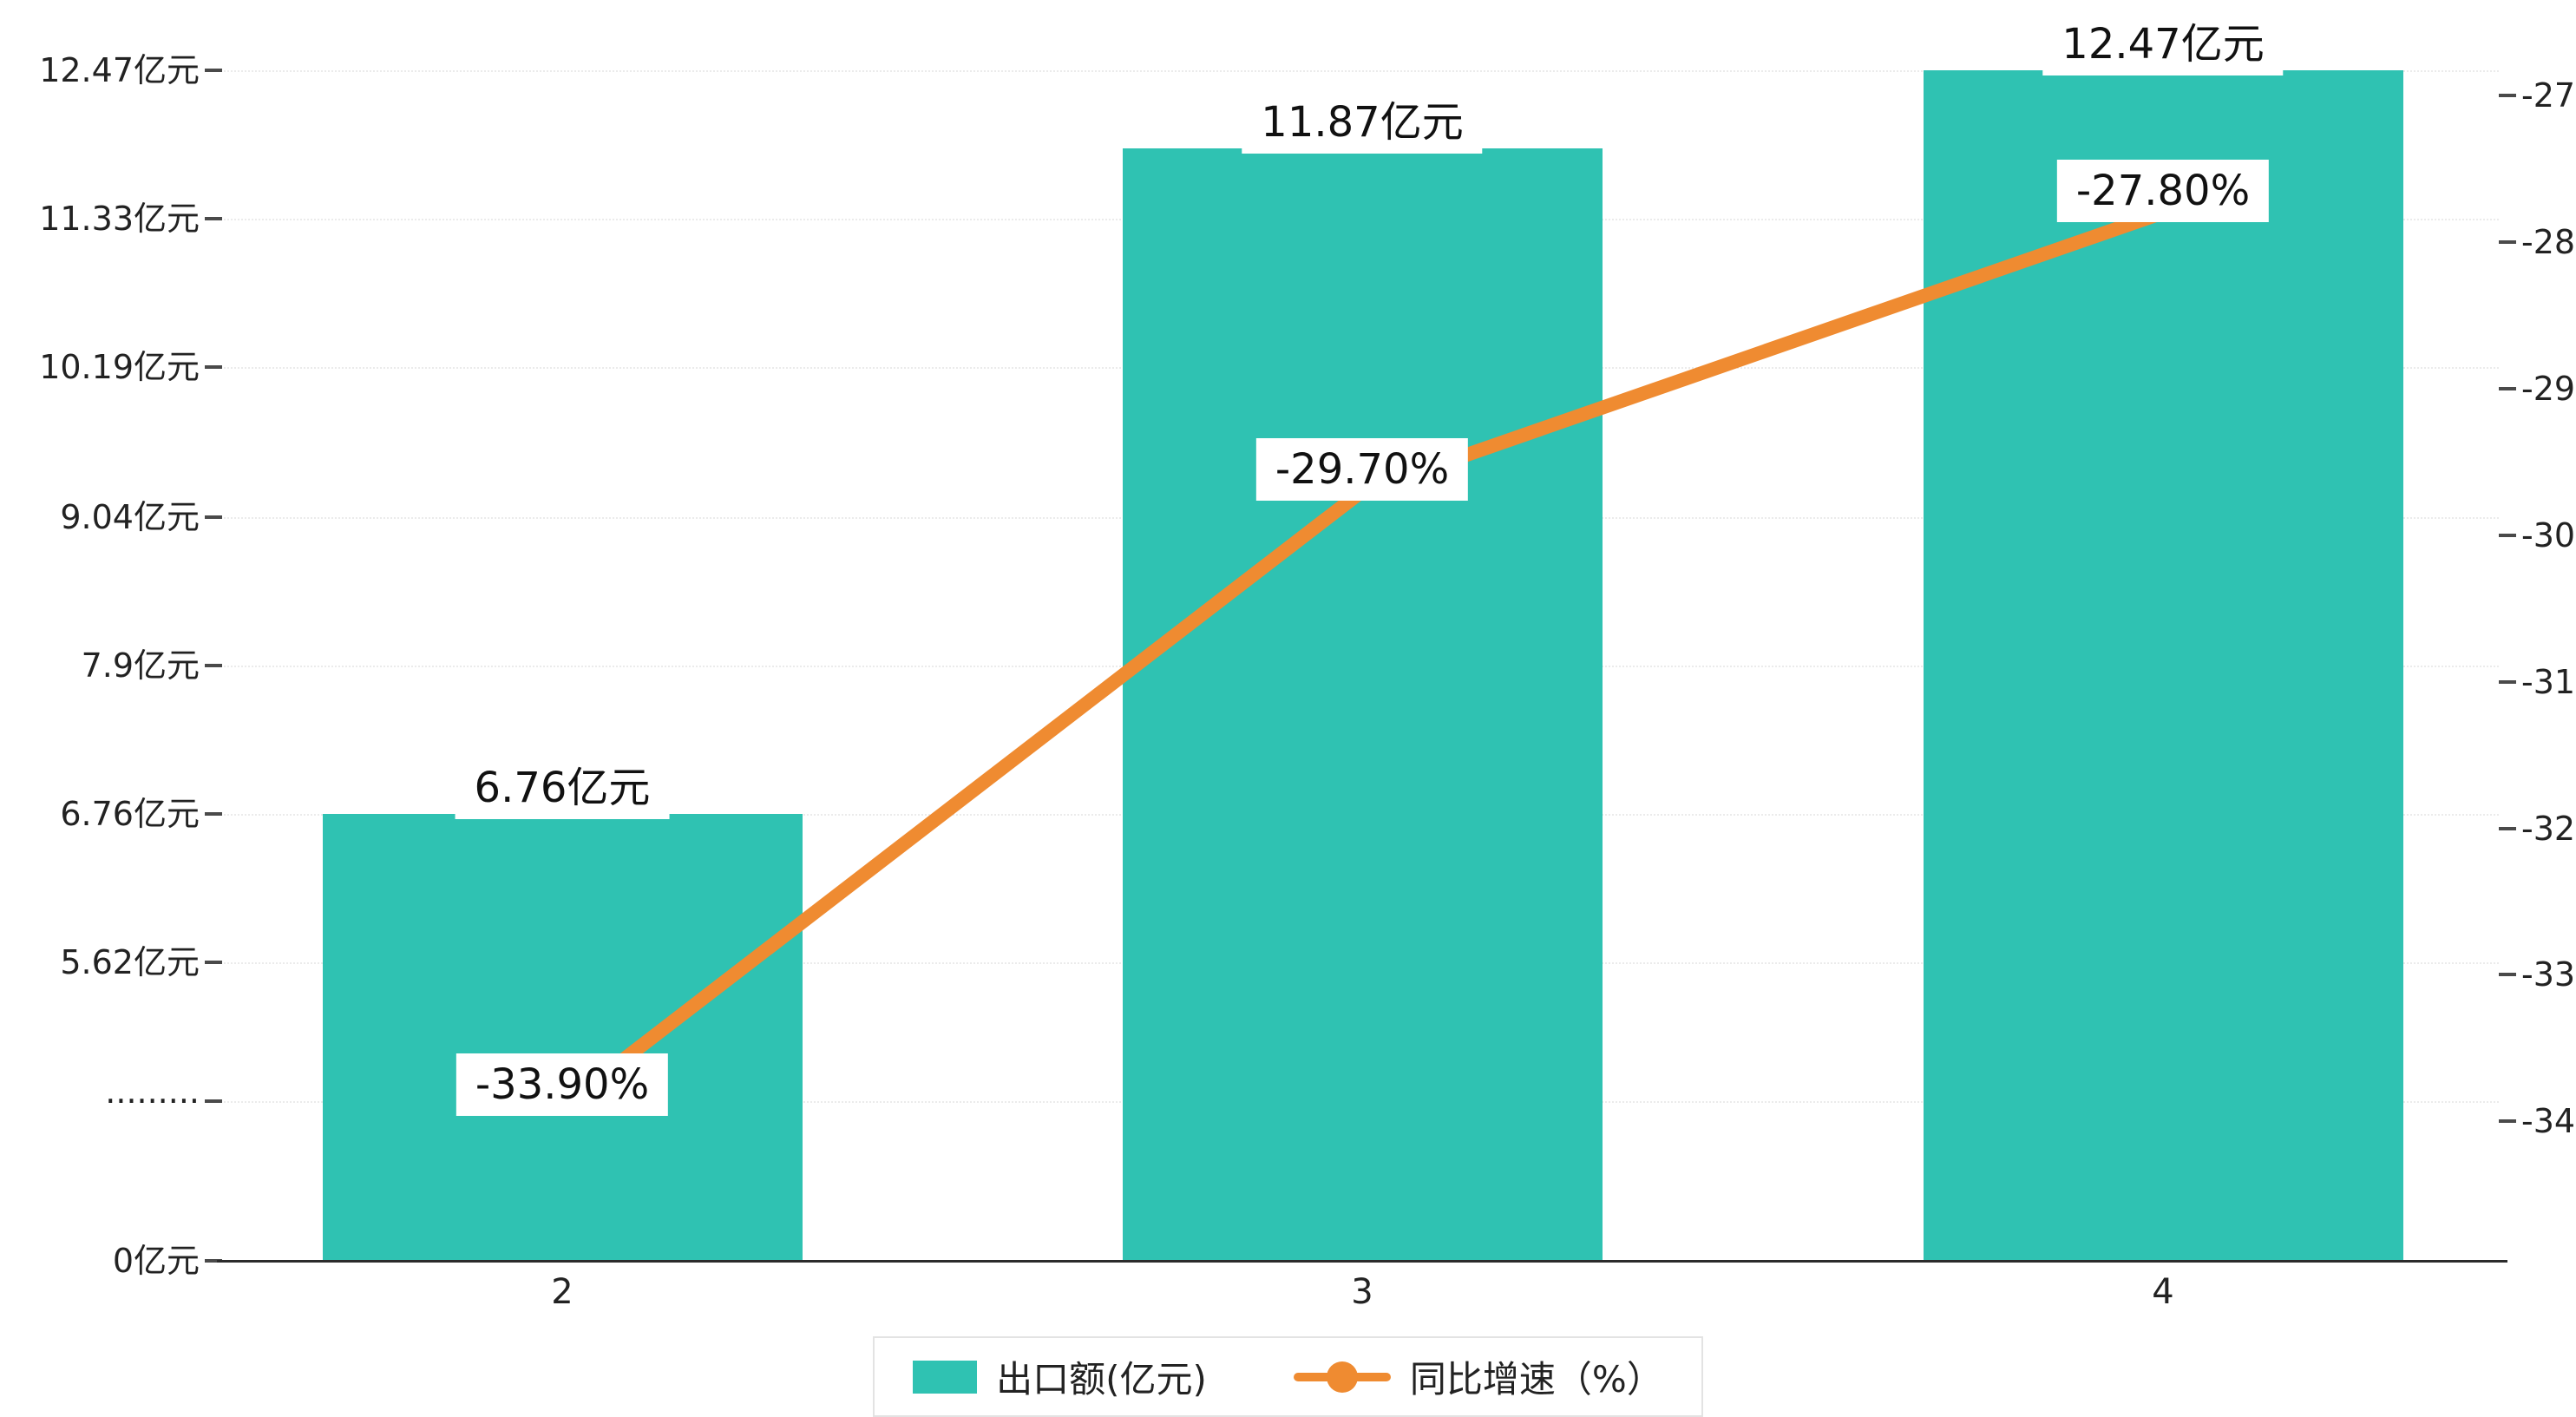 The image size is (2576, 1417). Describe the element at coordinates (130, 516) in the screenshot. I see `left-axis-tick-label: 9.04亿元` at that location.